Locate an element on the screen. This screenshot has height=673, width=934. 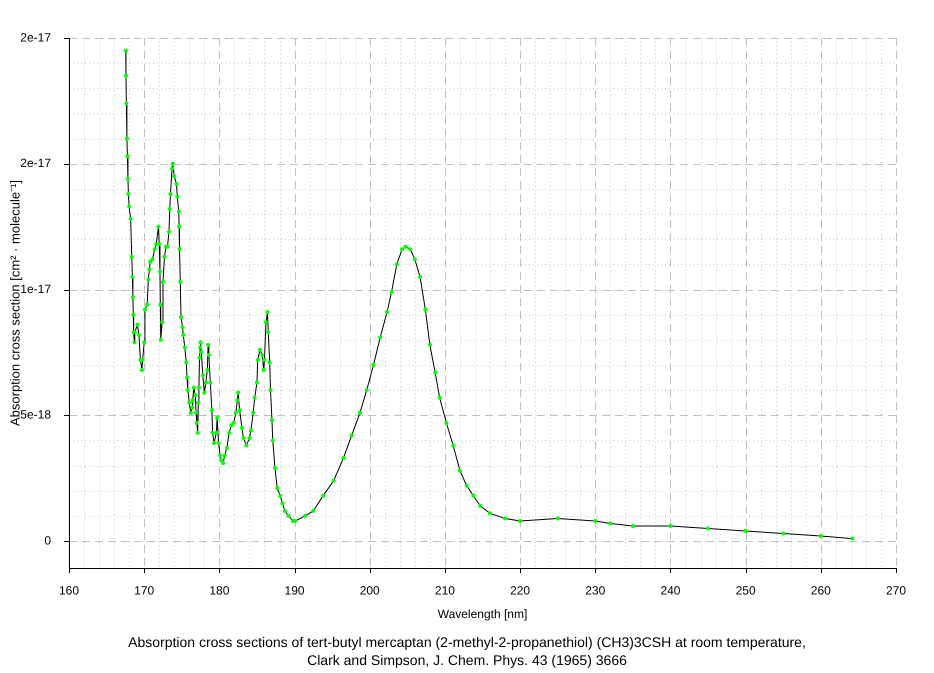
text: Clark and Simpson, J. Chem. Phys. 43 (1965) 3666 is located at coordinates (467, 660).